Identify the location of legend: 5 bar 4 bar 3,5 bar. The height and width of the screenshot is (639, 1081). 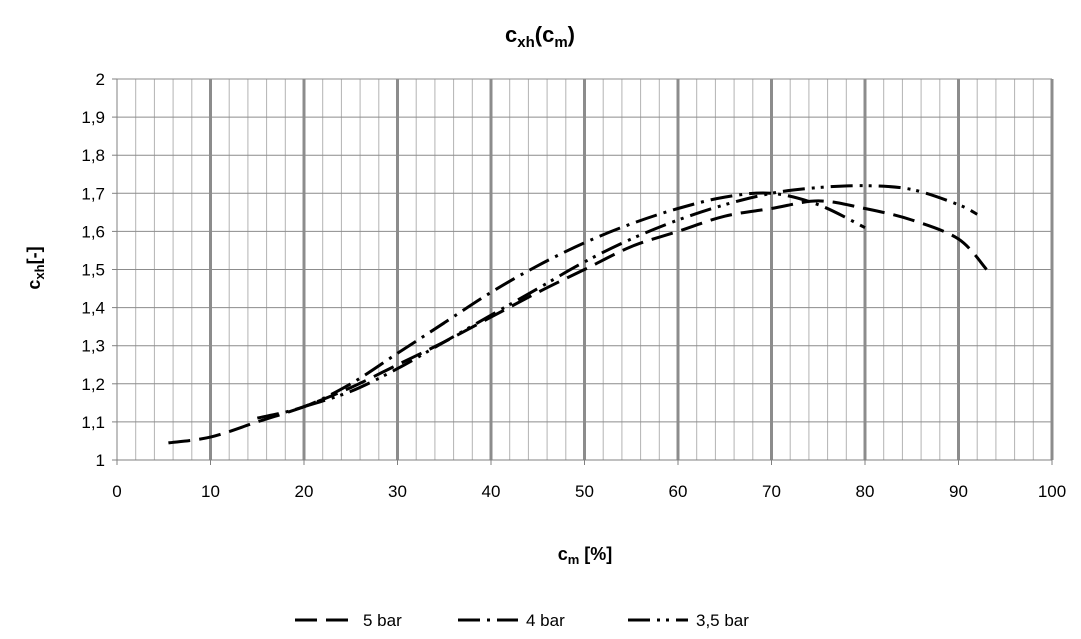
(522, 620).